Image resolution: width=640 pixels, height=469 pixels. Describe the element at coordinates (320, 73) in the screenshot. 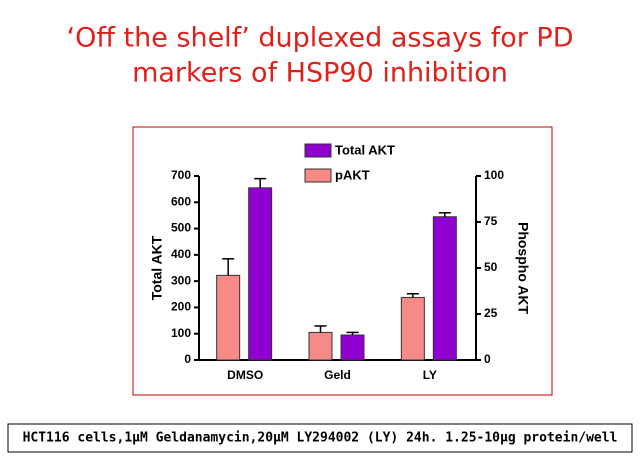

I see `slide-title: markers of HSP90 inhibition` at that location.